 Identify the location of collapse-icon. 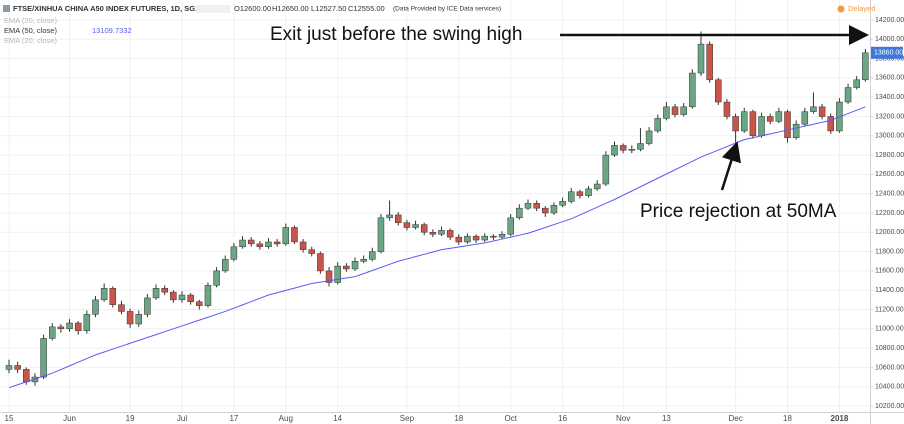
(6, 8).